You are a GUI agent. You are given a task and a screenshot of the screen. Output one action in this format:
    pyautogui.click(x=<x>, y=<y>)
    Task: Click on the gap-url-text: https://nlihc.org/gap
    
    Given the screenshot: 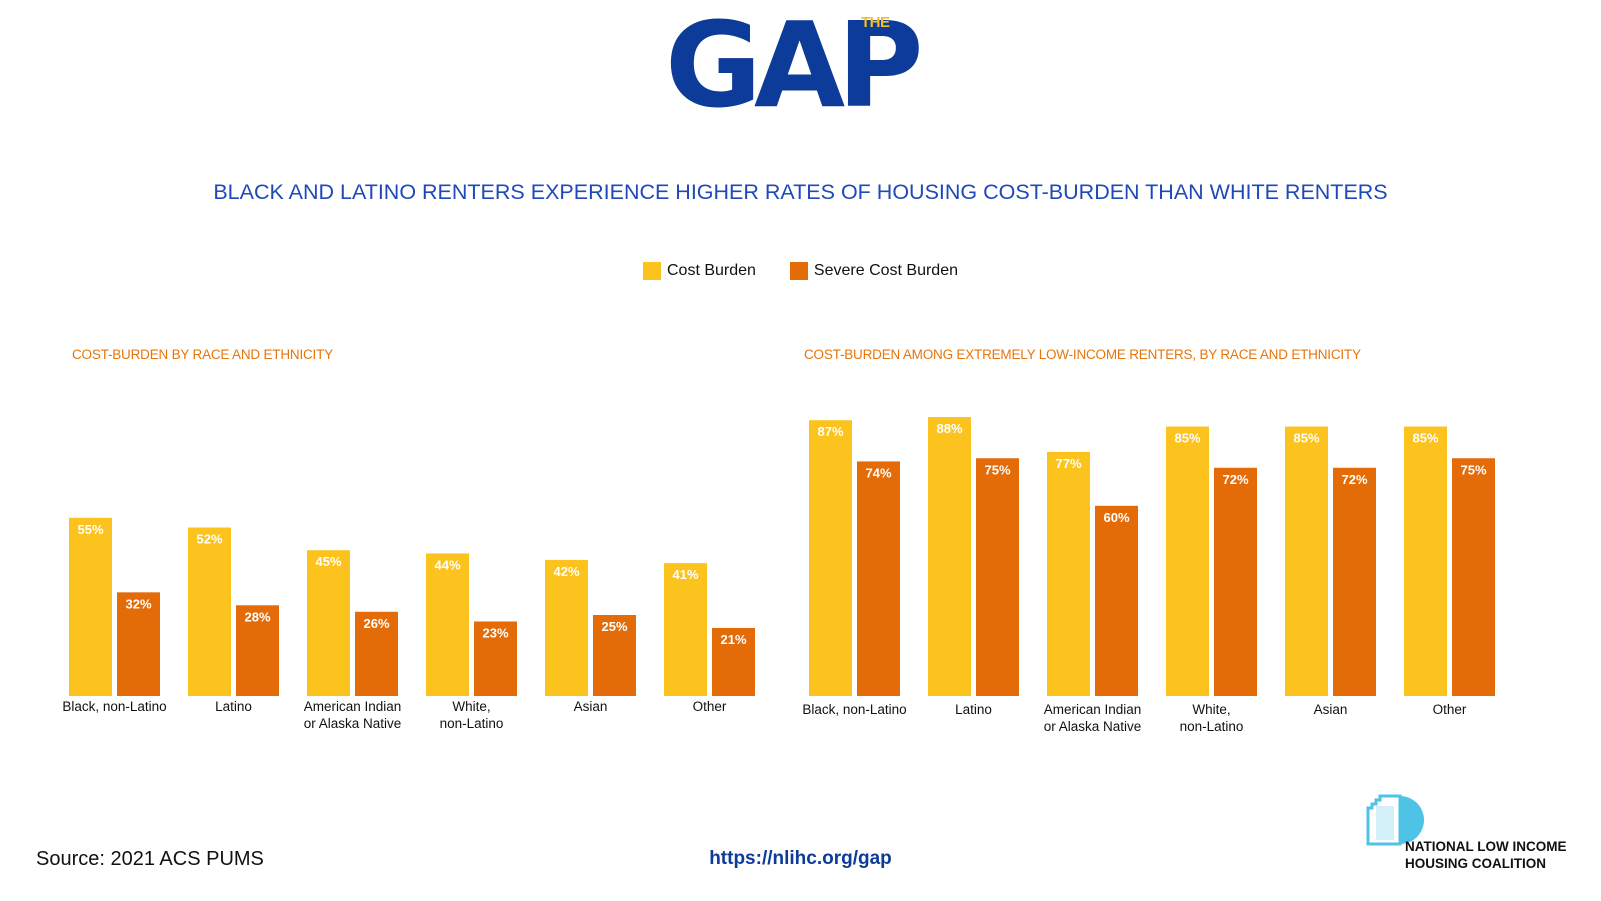 What is the action you would take?
    pyautogui.click(x=800, y=858)
    